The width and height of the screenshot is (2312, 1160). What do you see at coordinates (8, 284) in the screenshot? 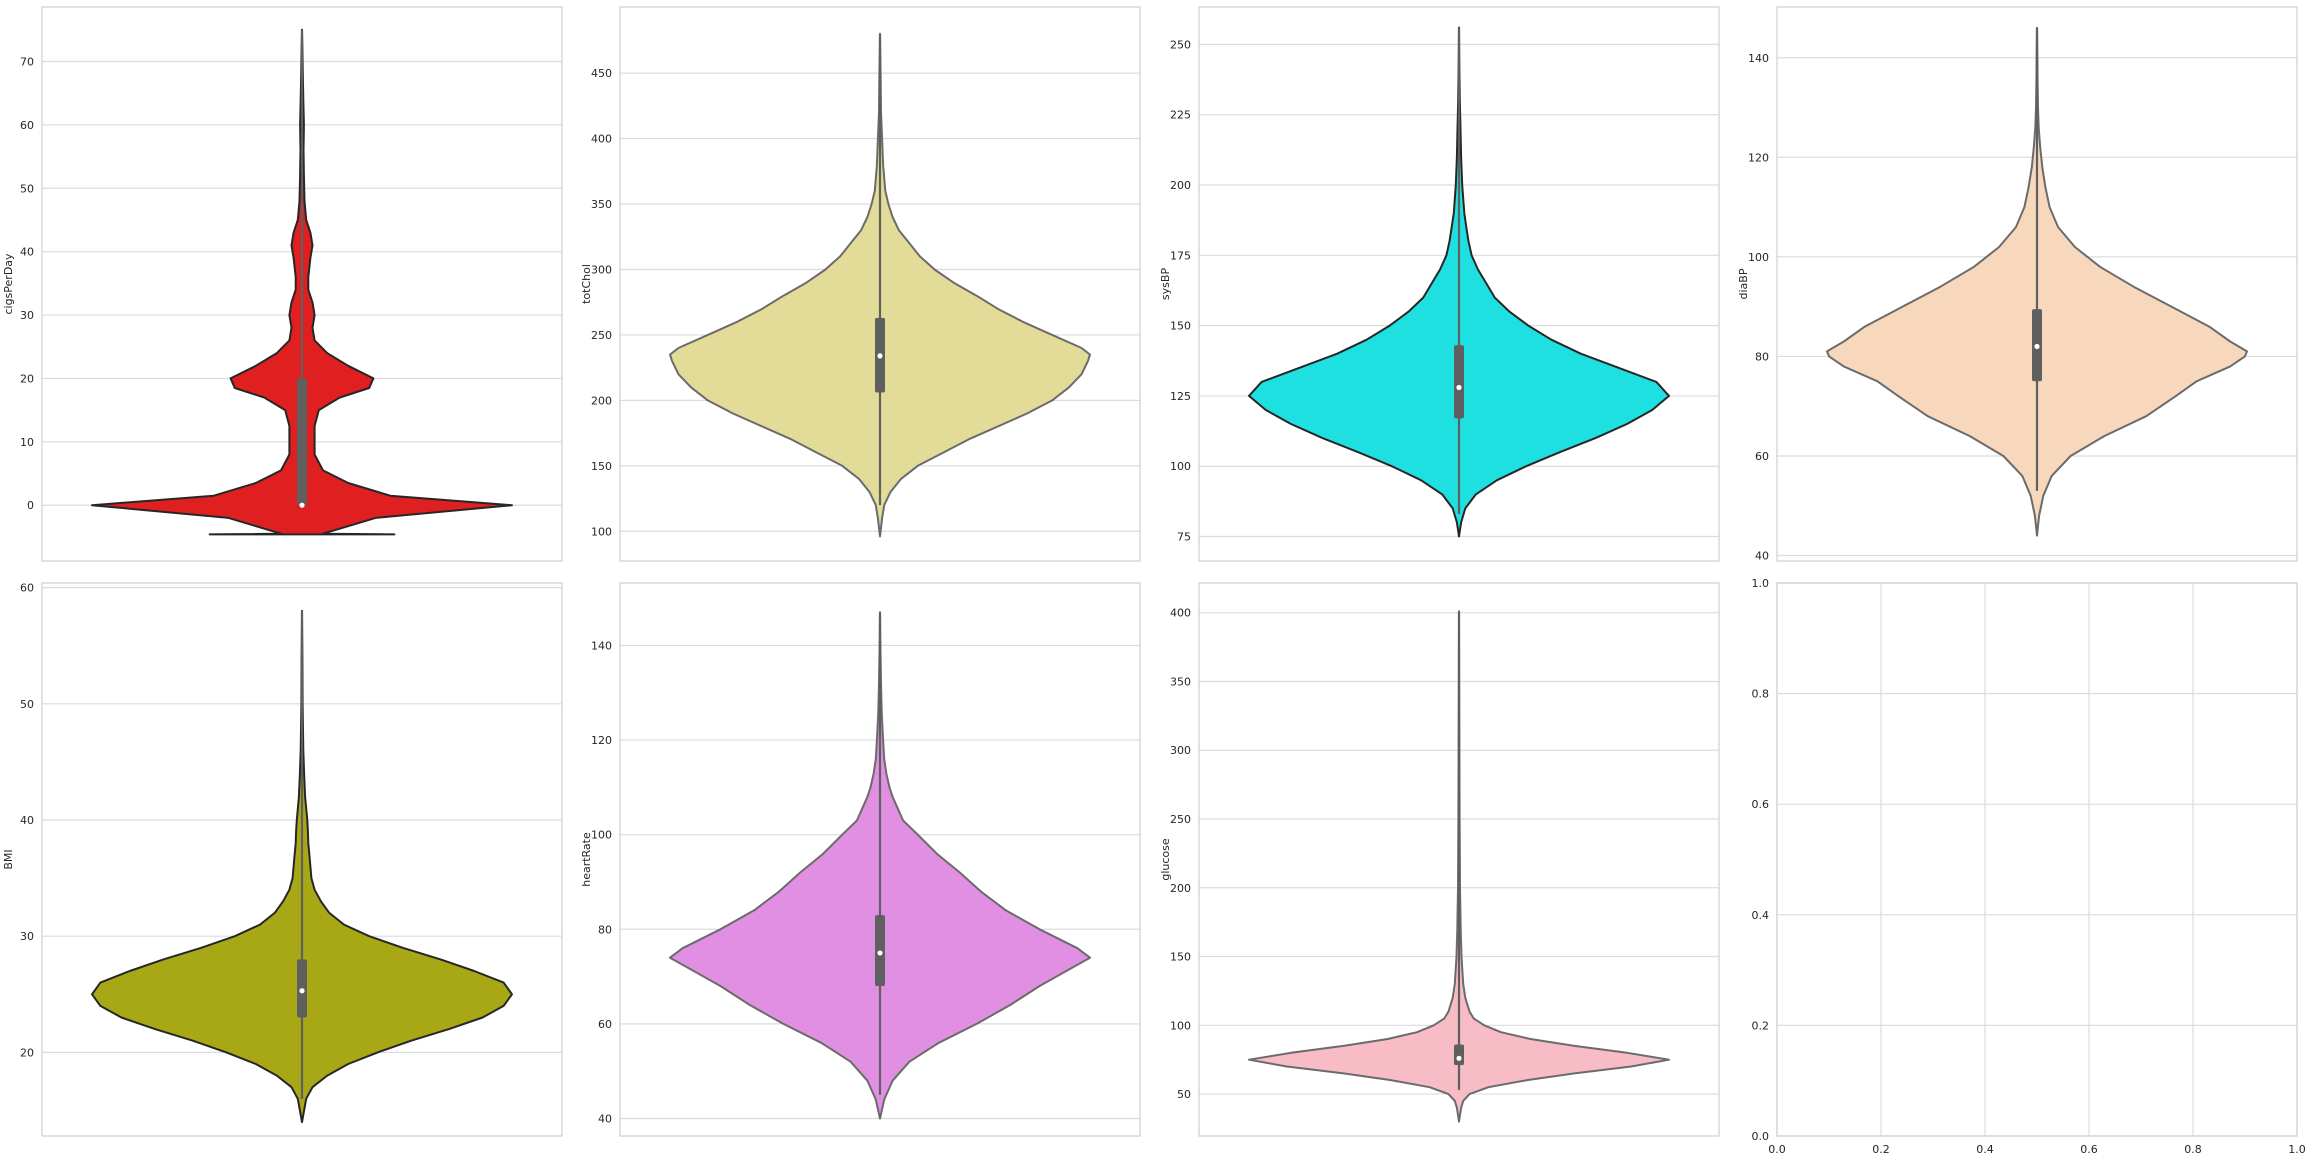
I see `y-axis-label: cigsPerDay` at bounding box center [8, 284].